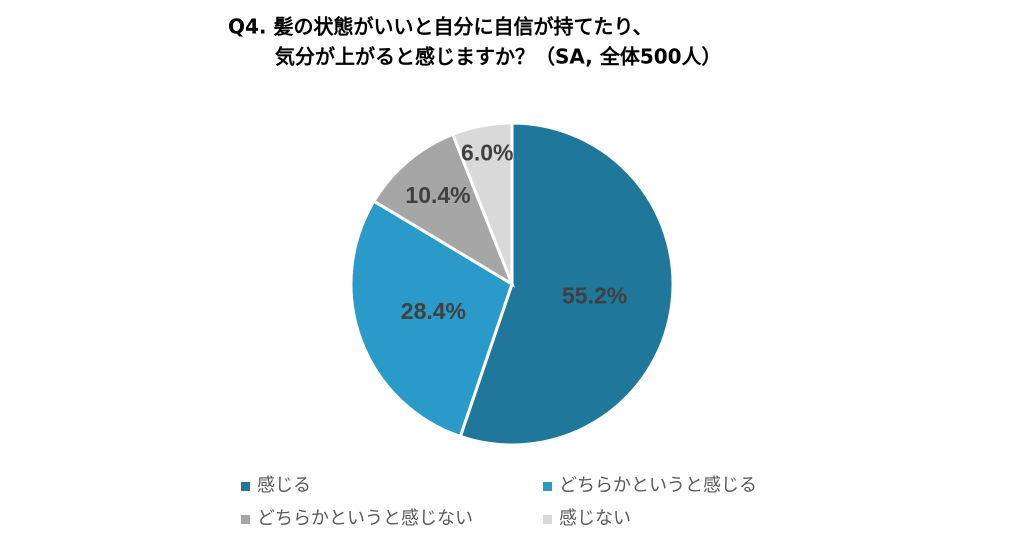  I want to click on value-label: 28.4%, so click(433, 311).